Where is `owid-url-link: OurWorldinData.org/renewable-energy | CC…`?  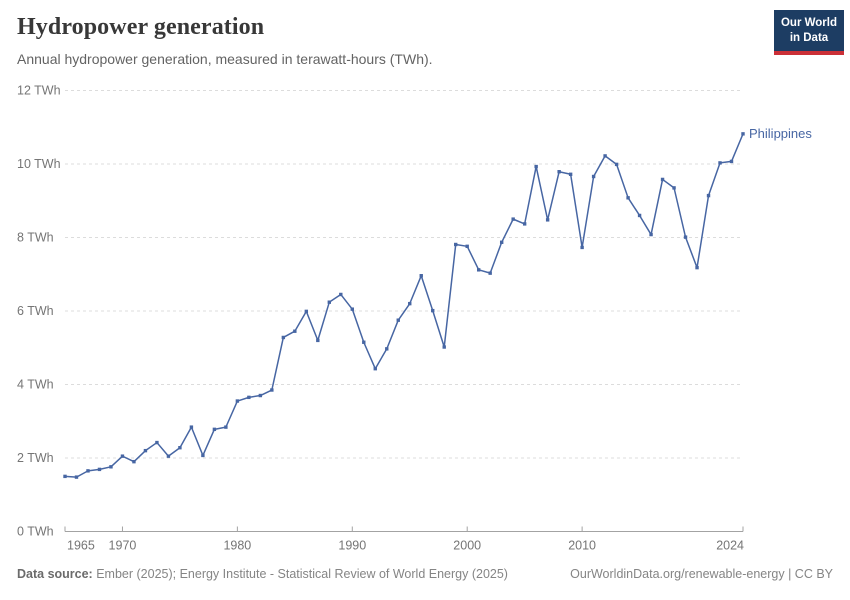
owid-url-link: OurWorldinData.org/renewable-energy | CC… is located at coordinates (701, 574).